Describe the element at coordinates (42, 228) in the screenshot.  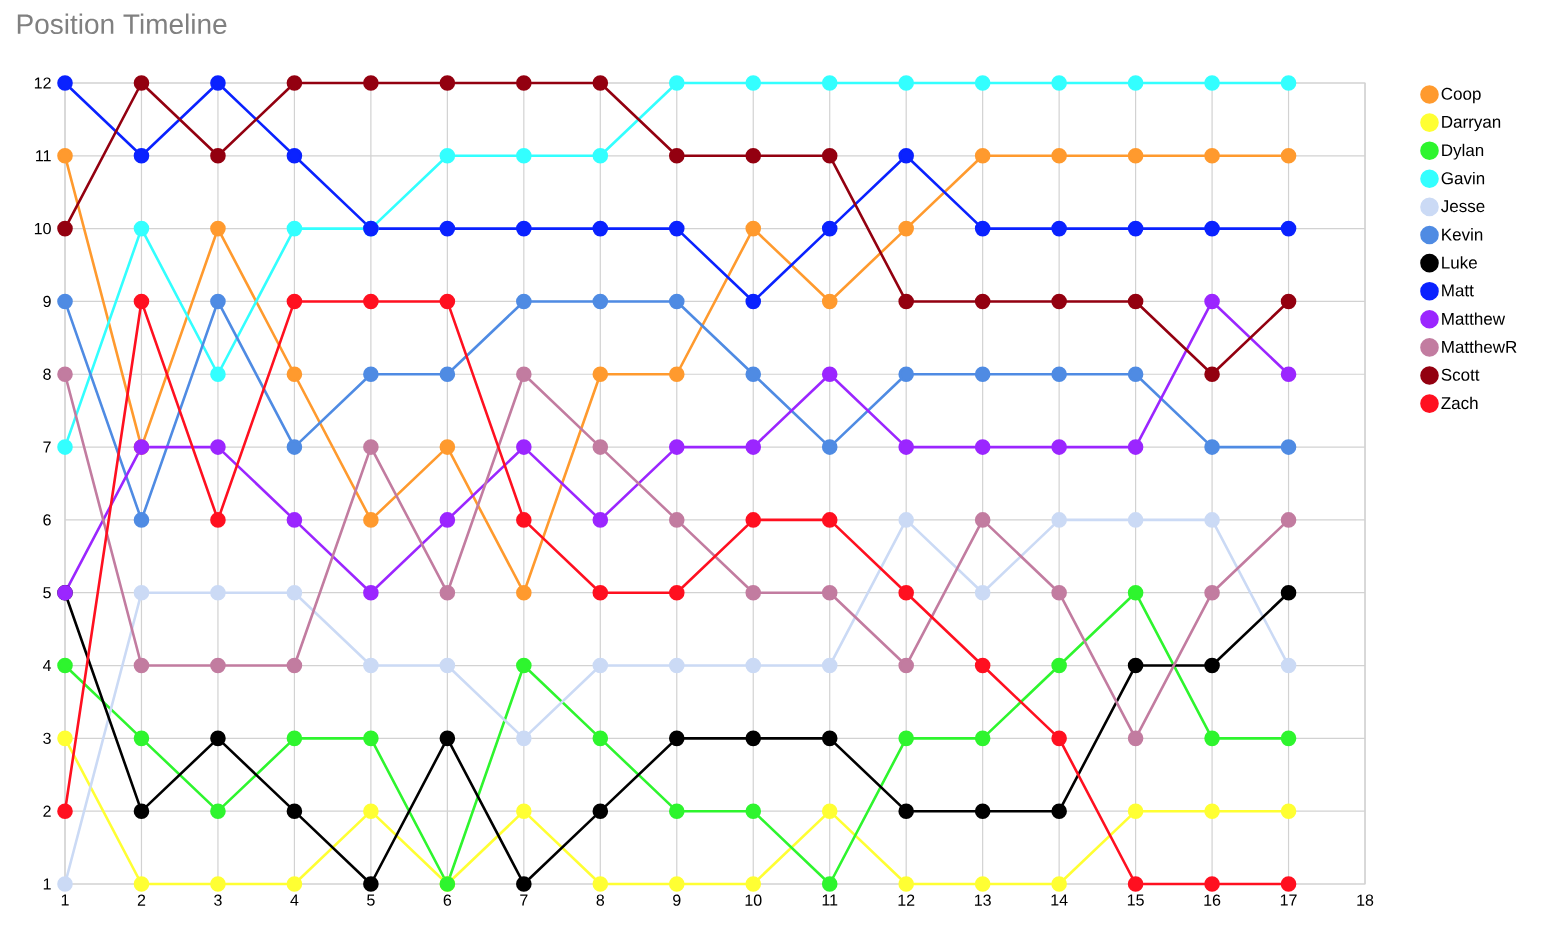
I see `y-tick-label: 10` at that location.